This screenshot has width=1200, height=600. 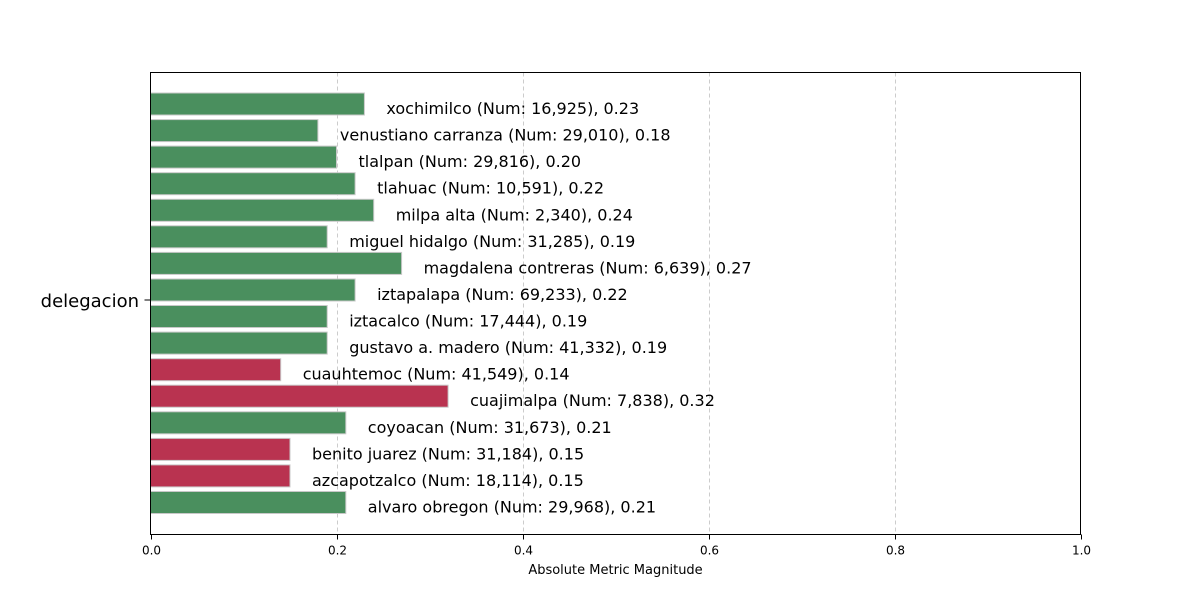 What do you see at coordinates (895, 551) in the screenshot?
I see `x-tick-label: 0.8` at bounding box center [895, 551].